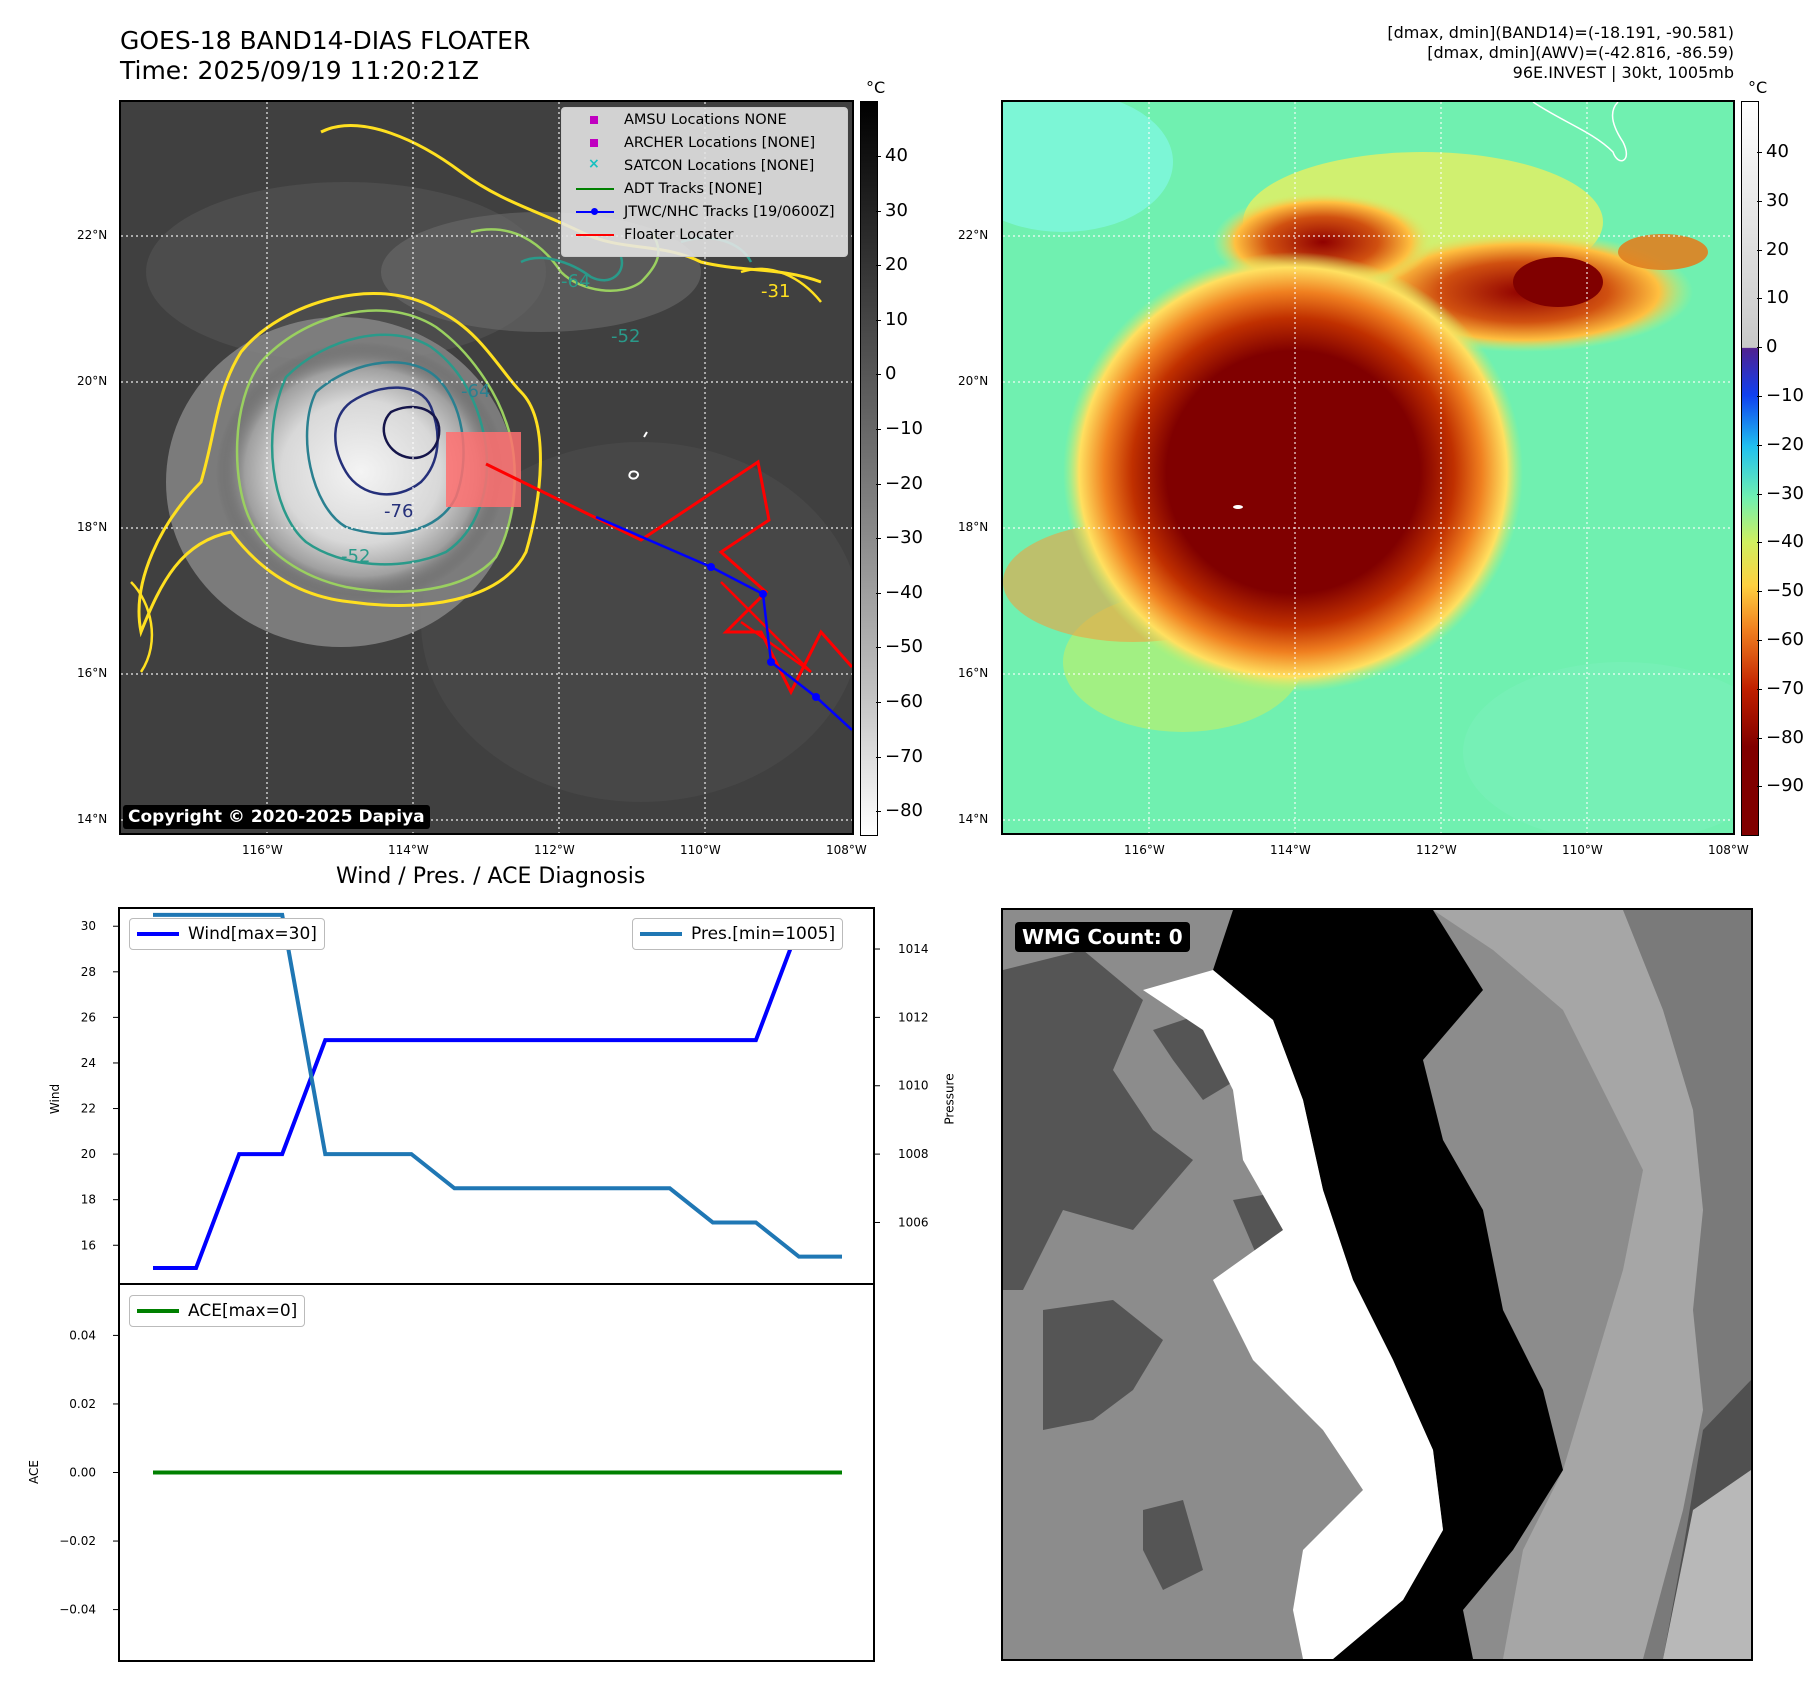 The height and width of the screenshot is (1690, 1813). Describe the element at coordinates (680, 120) in the screenshot. I see `legend-item-amsu: AMSU Locations NONE` at that location.